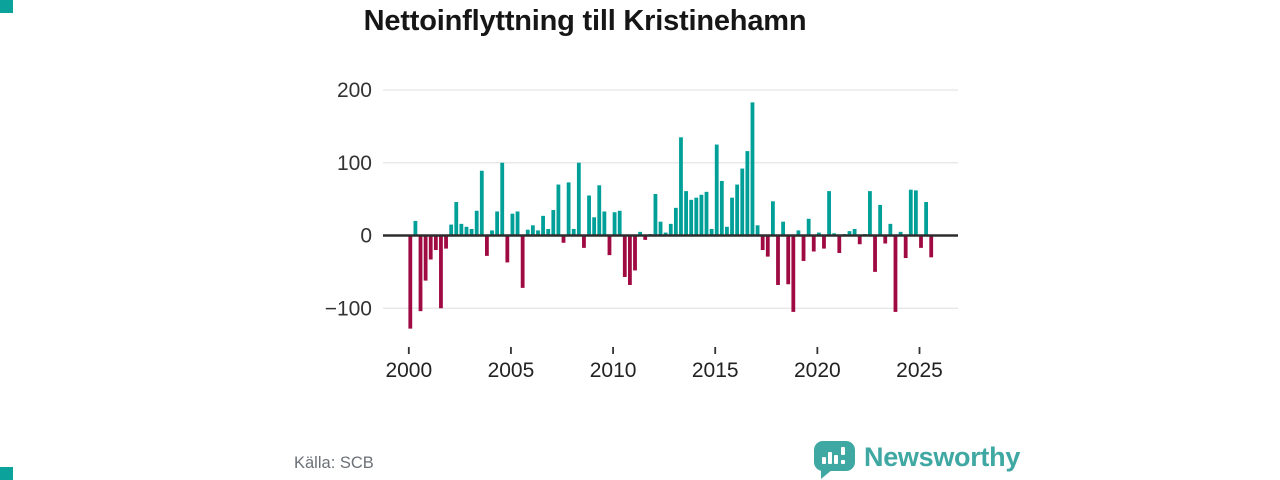 The width and height of the screenshot is (1280, 480). What do you see at coordinates (348, 308) in the screenshot?
I see `y-axis-tick-label: −100` at bounding box center [348, 308].